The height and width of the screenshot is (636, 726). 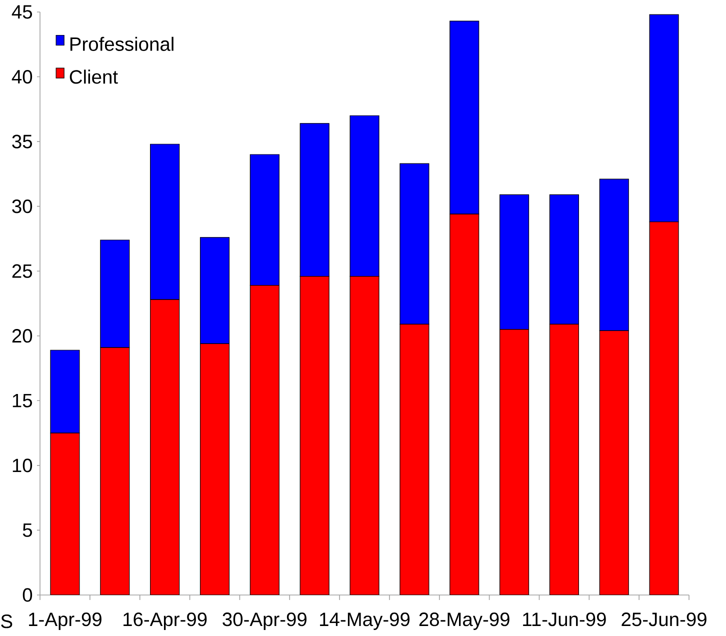 What do you see at coordinates (22, 465) in the screenshot?
I see `y-tick-label: 10` at bounding box center [22, 465].